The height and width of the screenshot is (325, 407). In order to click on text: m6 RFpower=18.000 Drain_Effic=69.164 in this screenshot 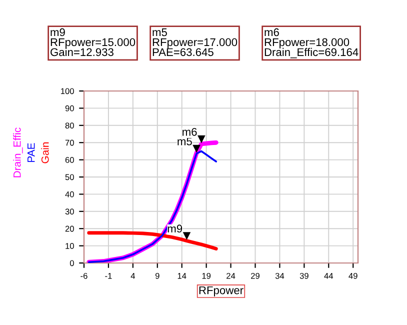, I will do `click(311, 43)`.